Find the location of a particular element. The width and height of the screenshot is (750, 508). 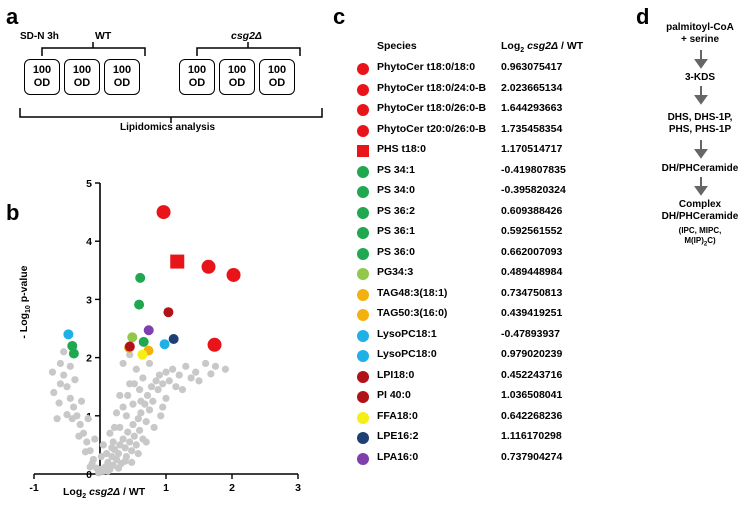

fold-change-value: 1.036508041 is located at coordinates (532, 395).